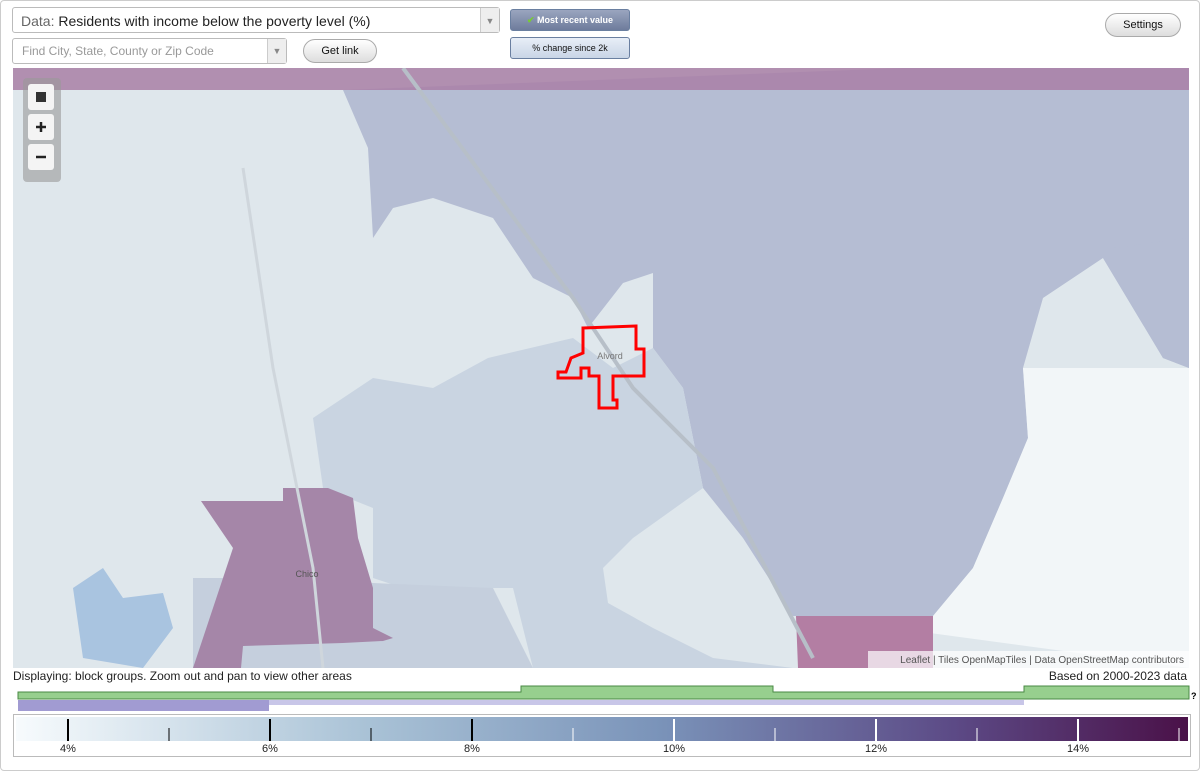 The image size is (1200, 771). I want to click on search-placeholder: Find City, State, County or Zip Code, so click(118, 51).